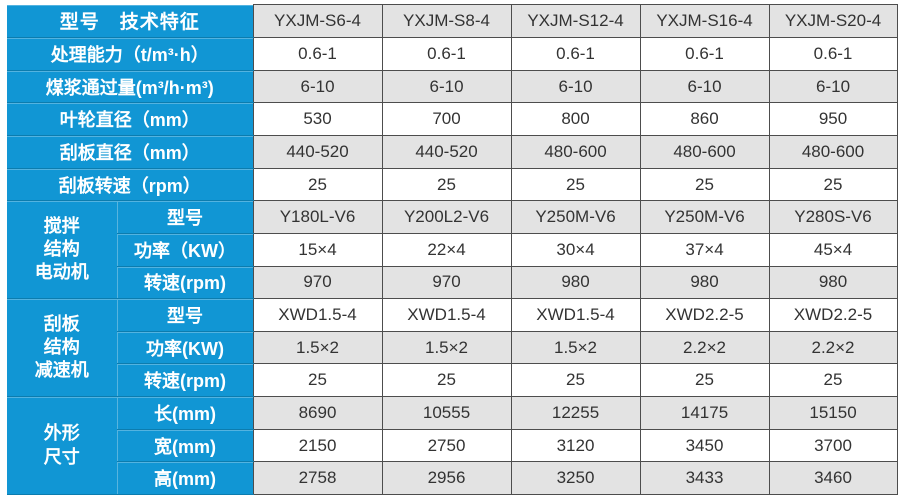  I want to click on value-cell: 860, so click(704, 119).